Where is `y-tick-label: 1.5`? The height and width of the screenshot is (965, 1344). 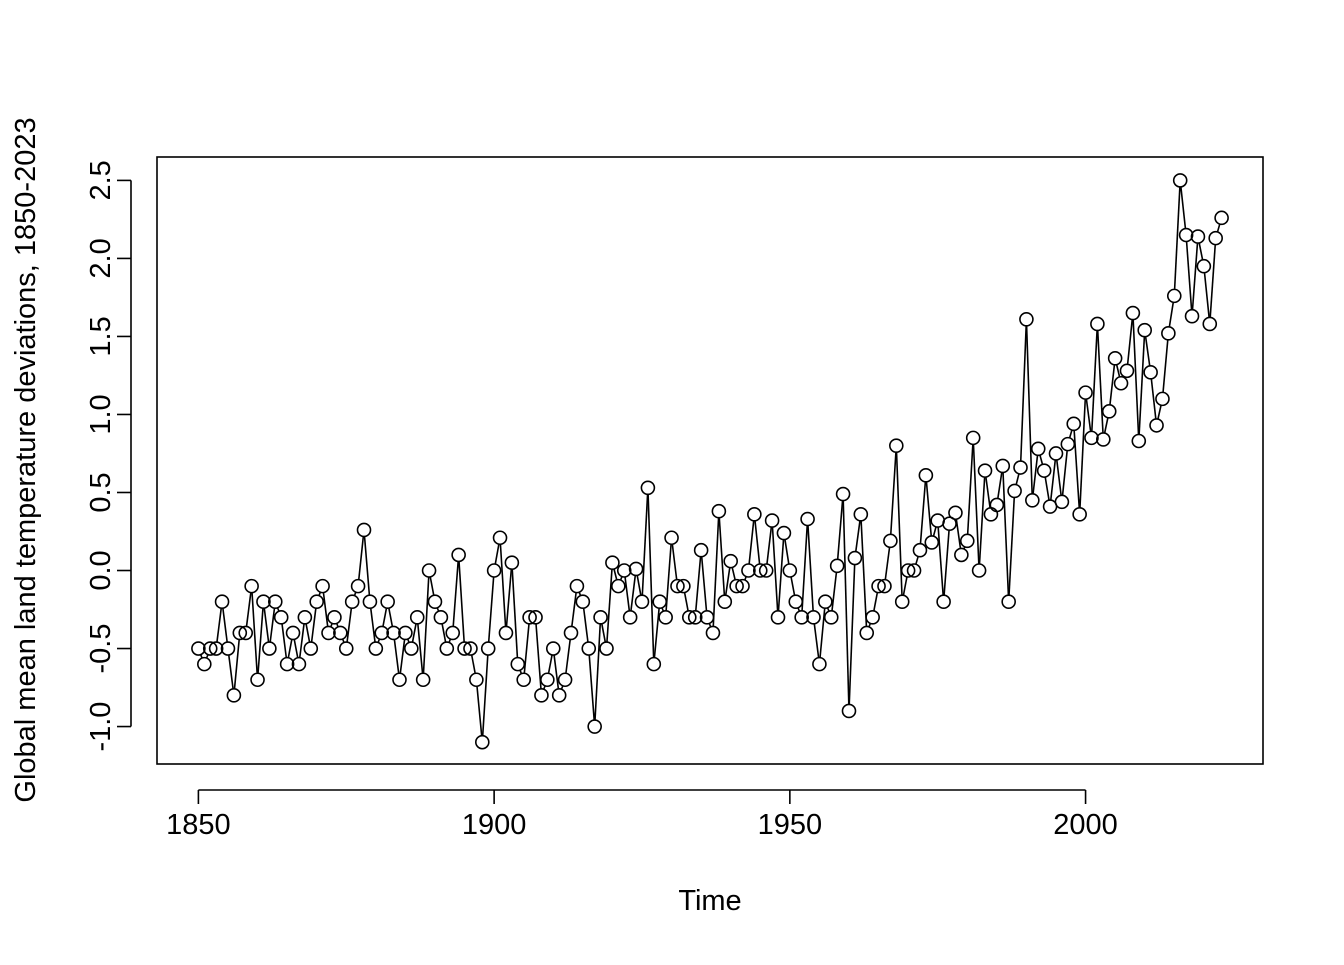
y-tick-label: 1.5 is located at coordinates (101, 336).